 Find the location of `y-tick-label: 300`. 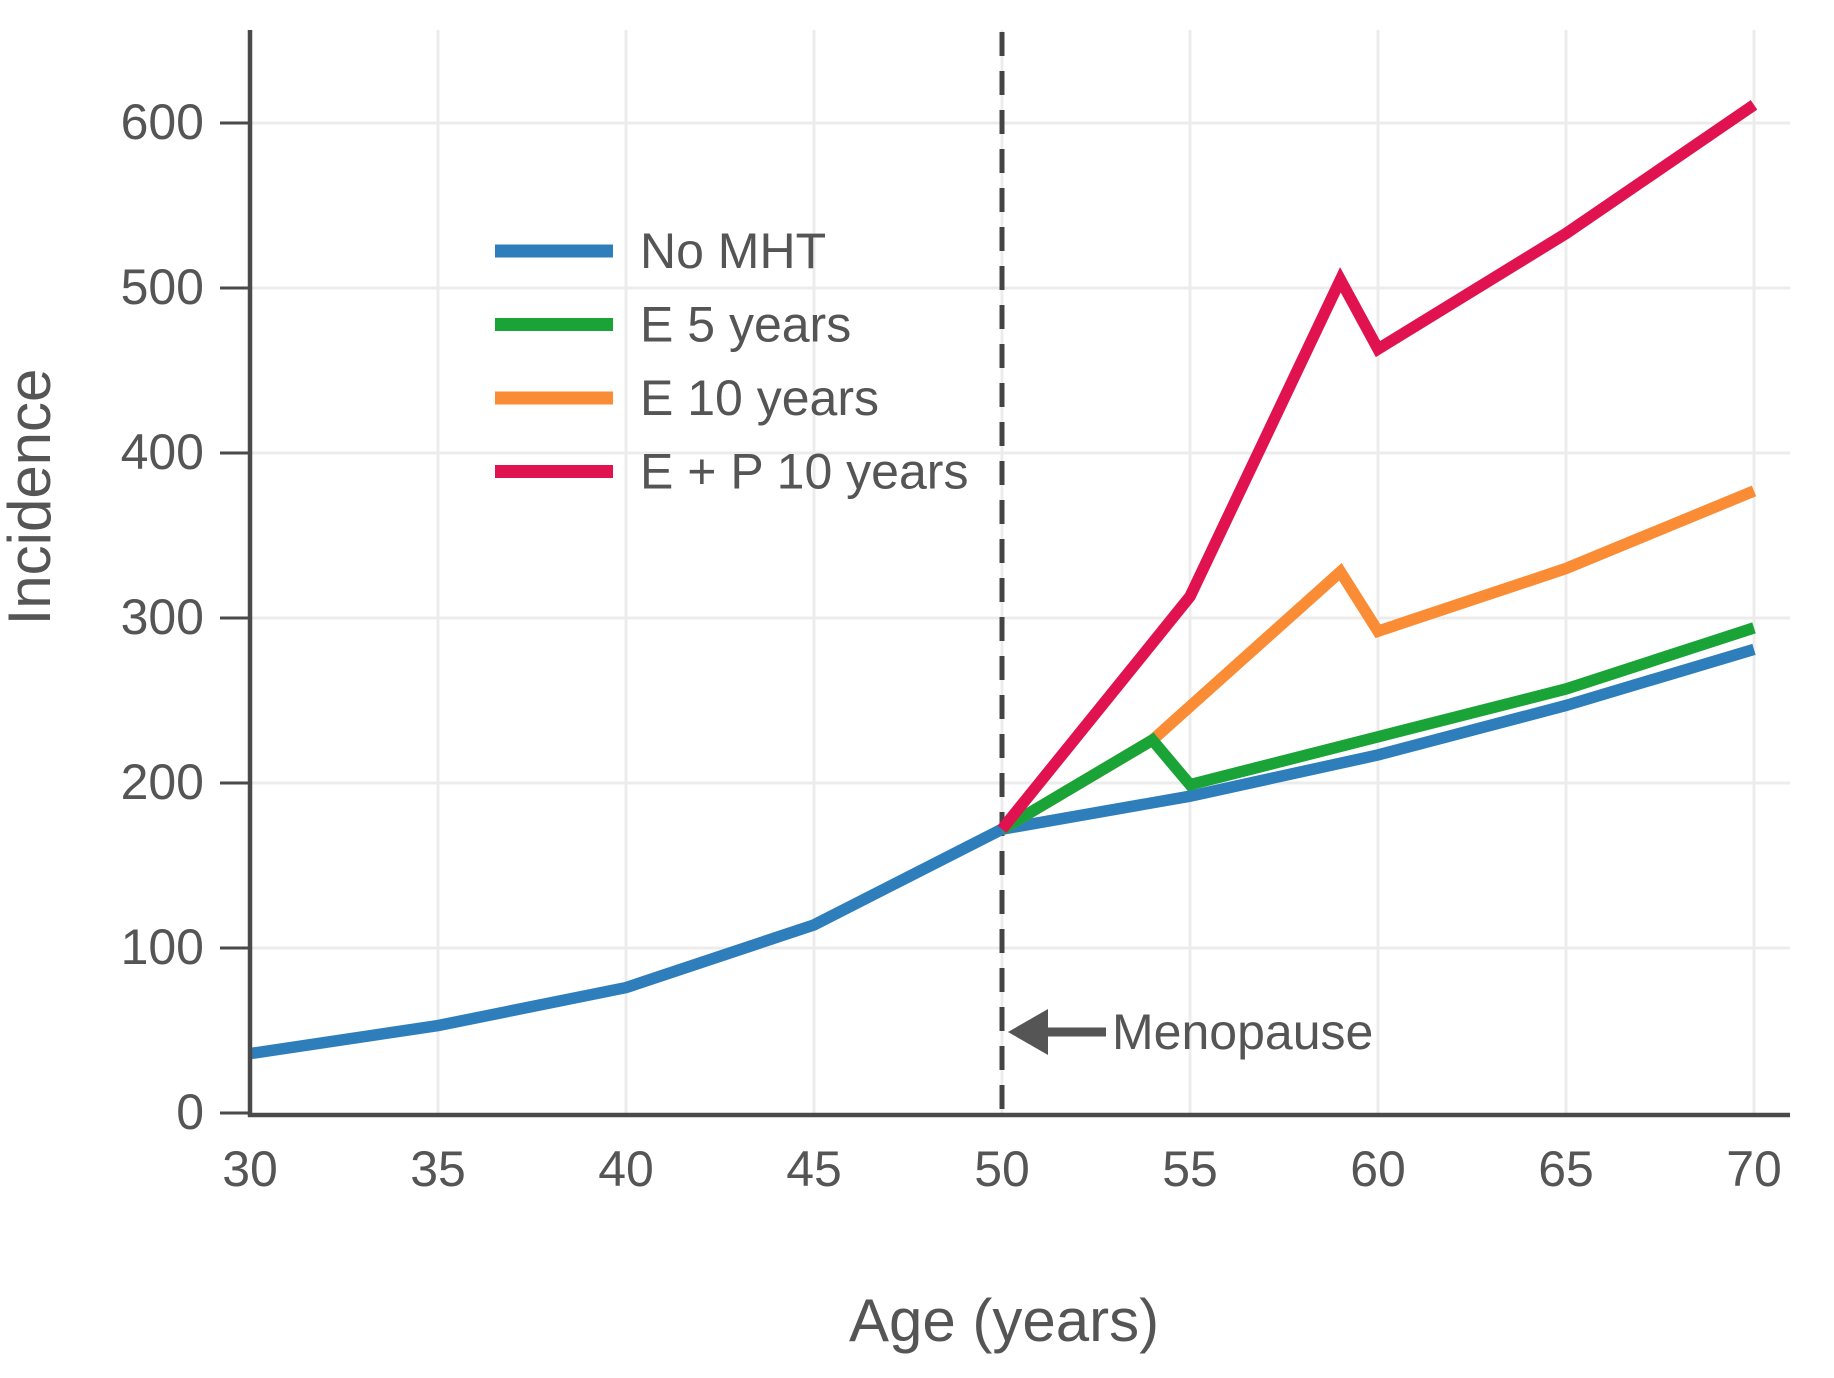

y-tick-label: 300 is located at coordinates (162, 617).